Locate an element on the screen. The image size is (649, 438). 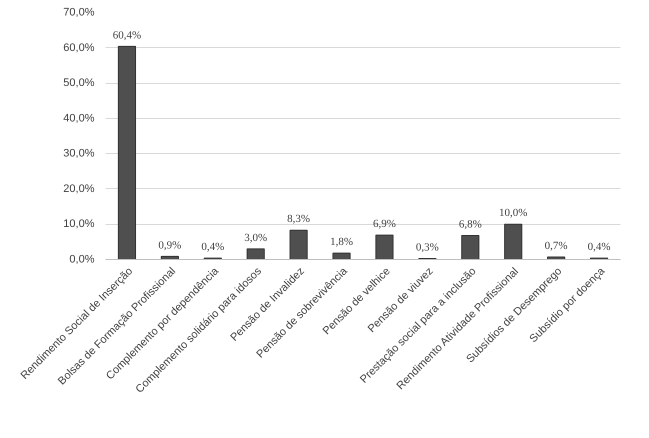
y-tick-label: 50,0% is located at coordinates (79, 83).